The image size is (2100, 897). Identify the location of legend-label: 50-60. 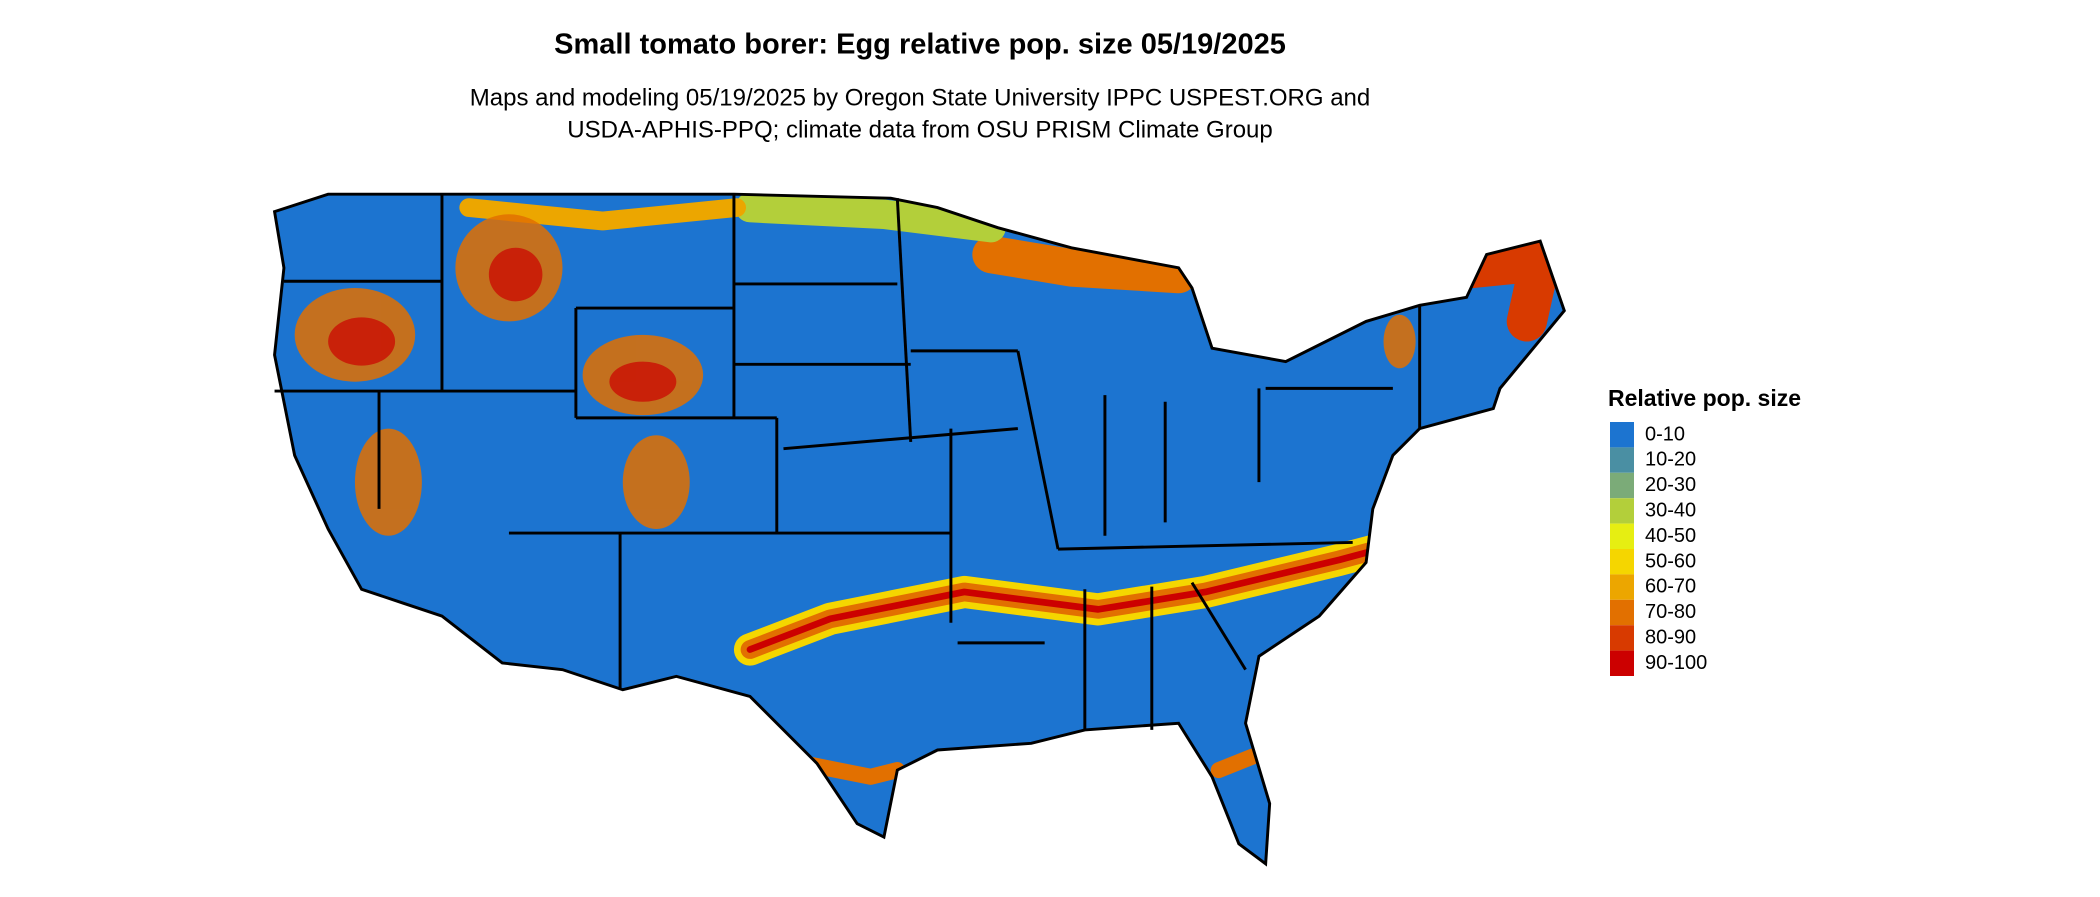
(1670, 561).